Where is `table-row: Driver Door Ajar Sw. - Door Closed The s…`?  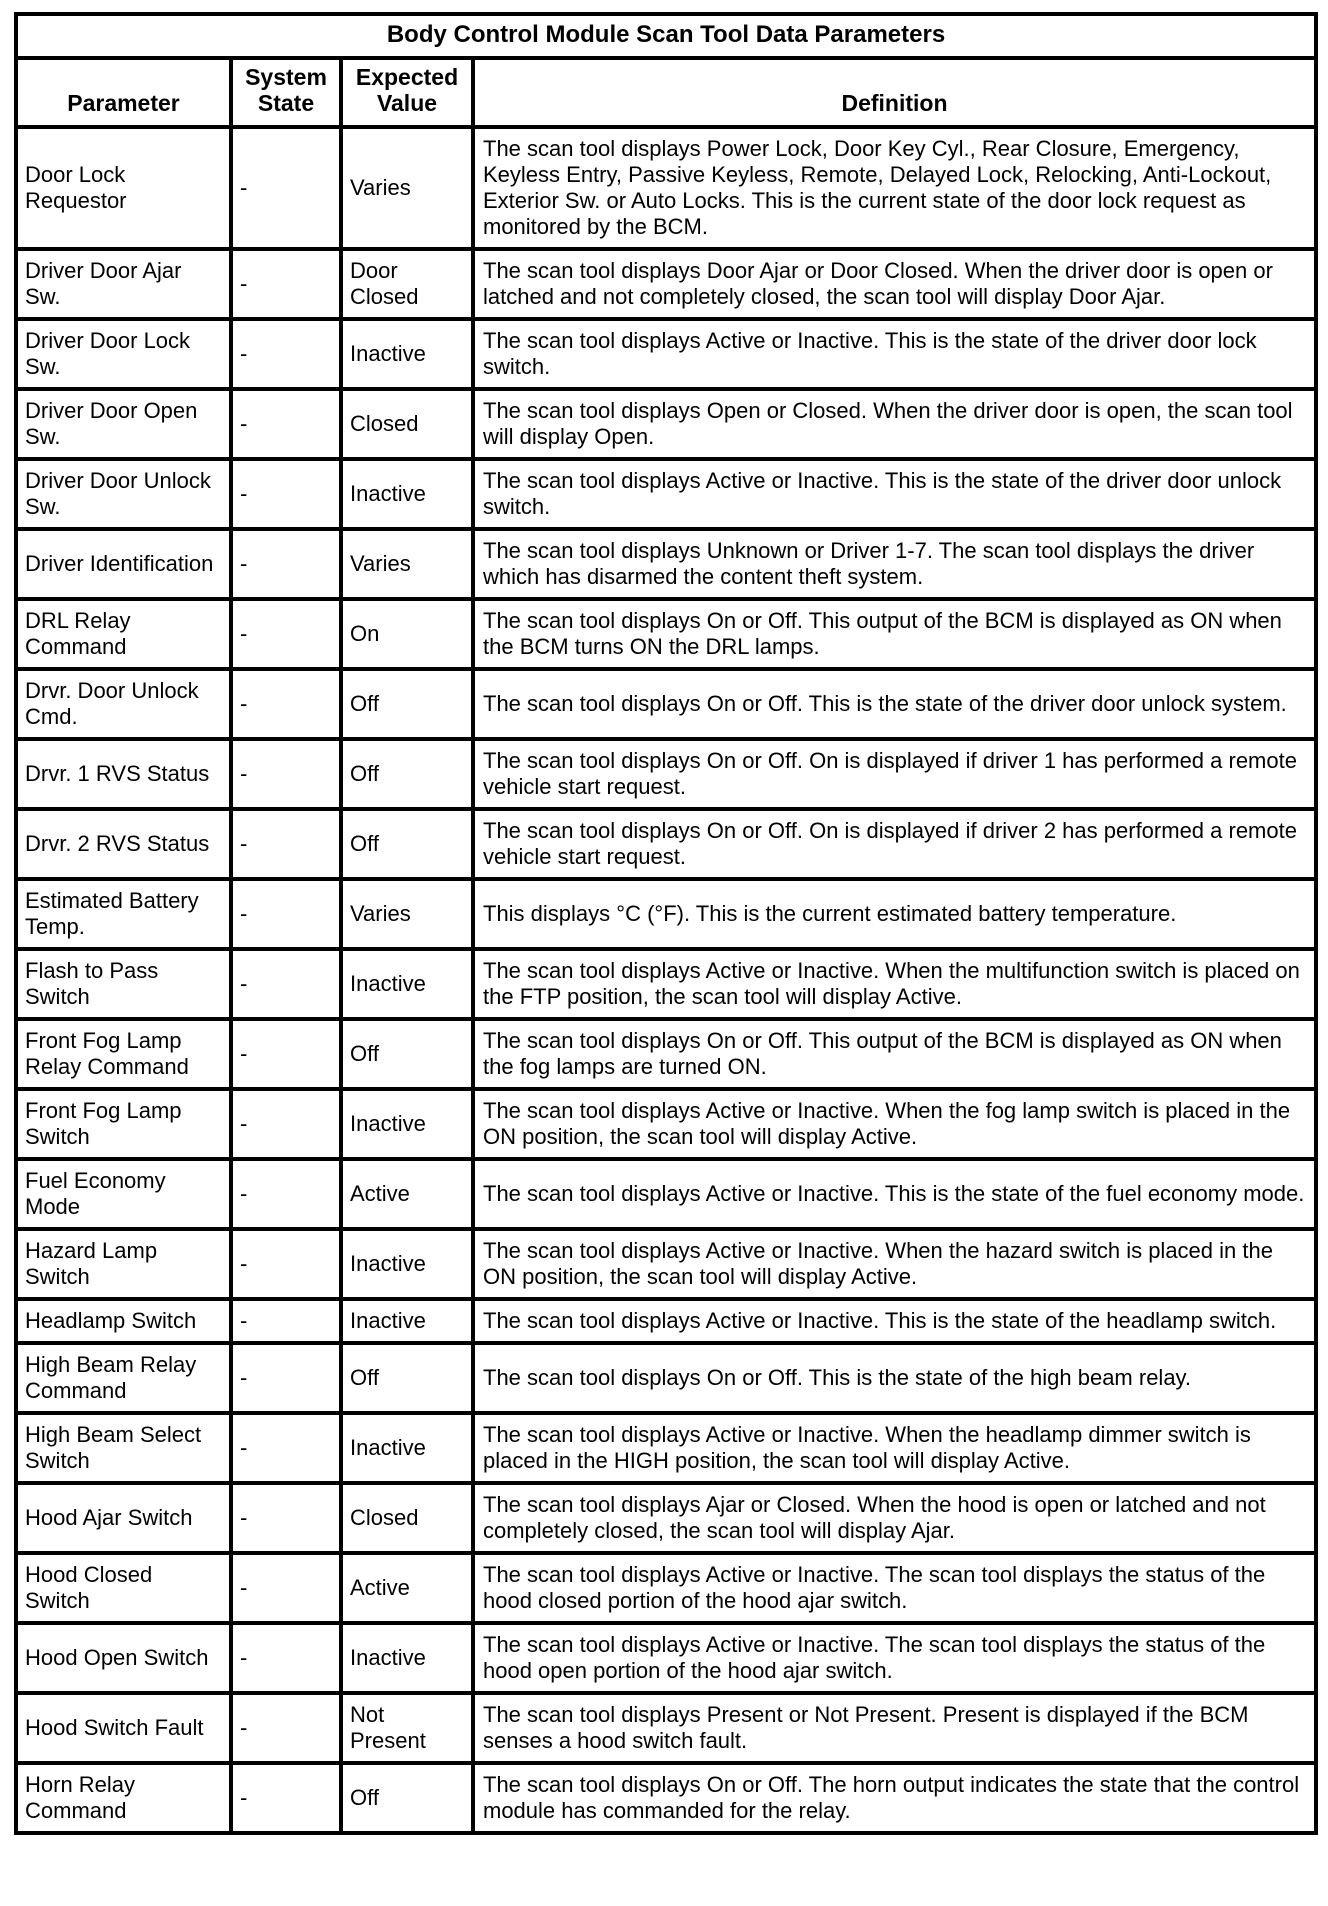 table-row: Driver Door Ajar Sw. - Door Closed The s… is located at coordinates (666, 284).